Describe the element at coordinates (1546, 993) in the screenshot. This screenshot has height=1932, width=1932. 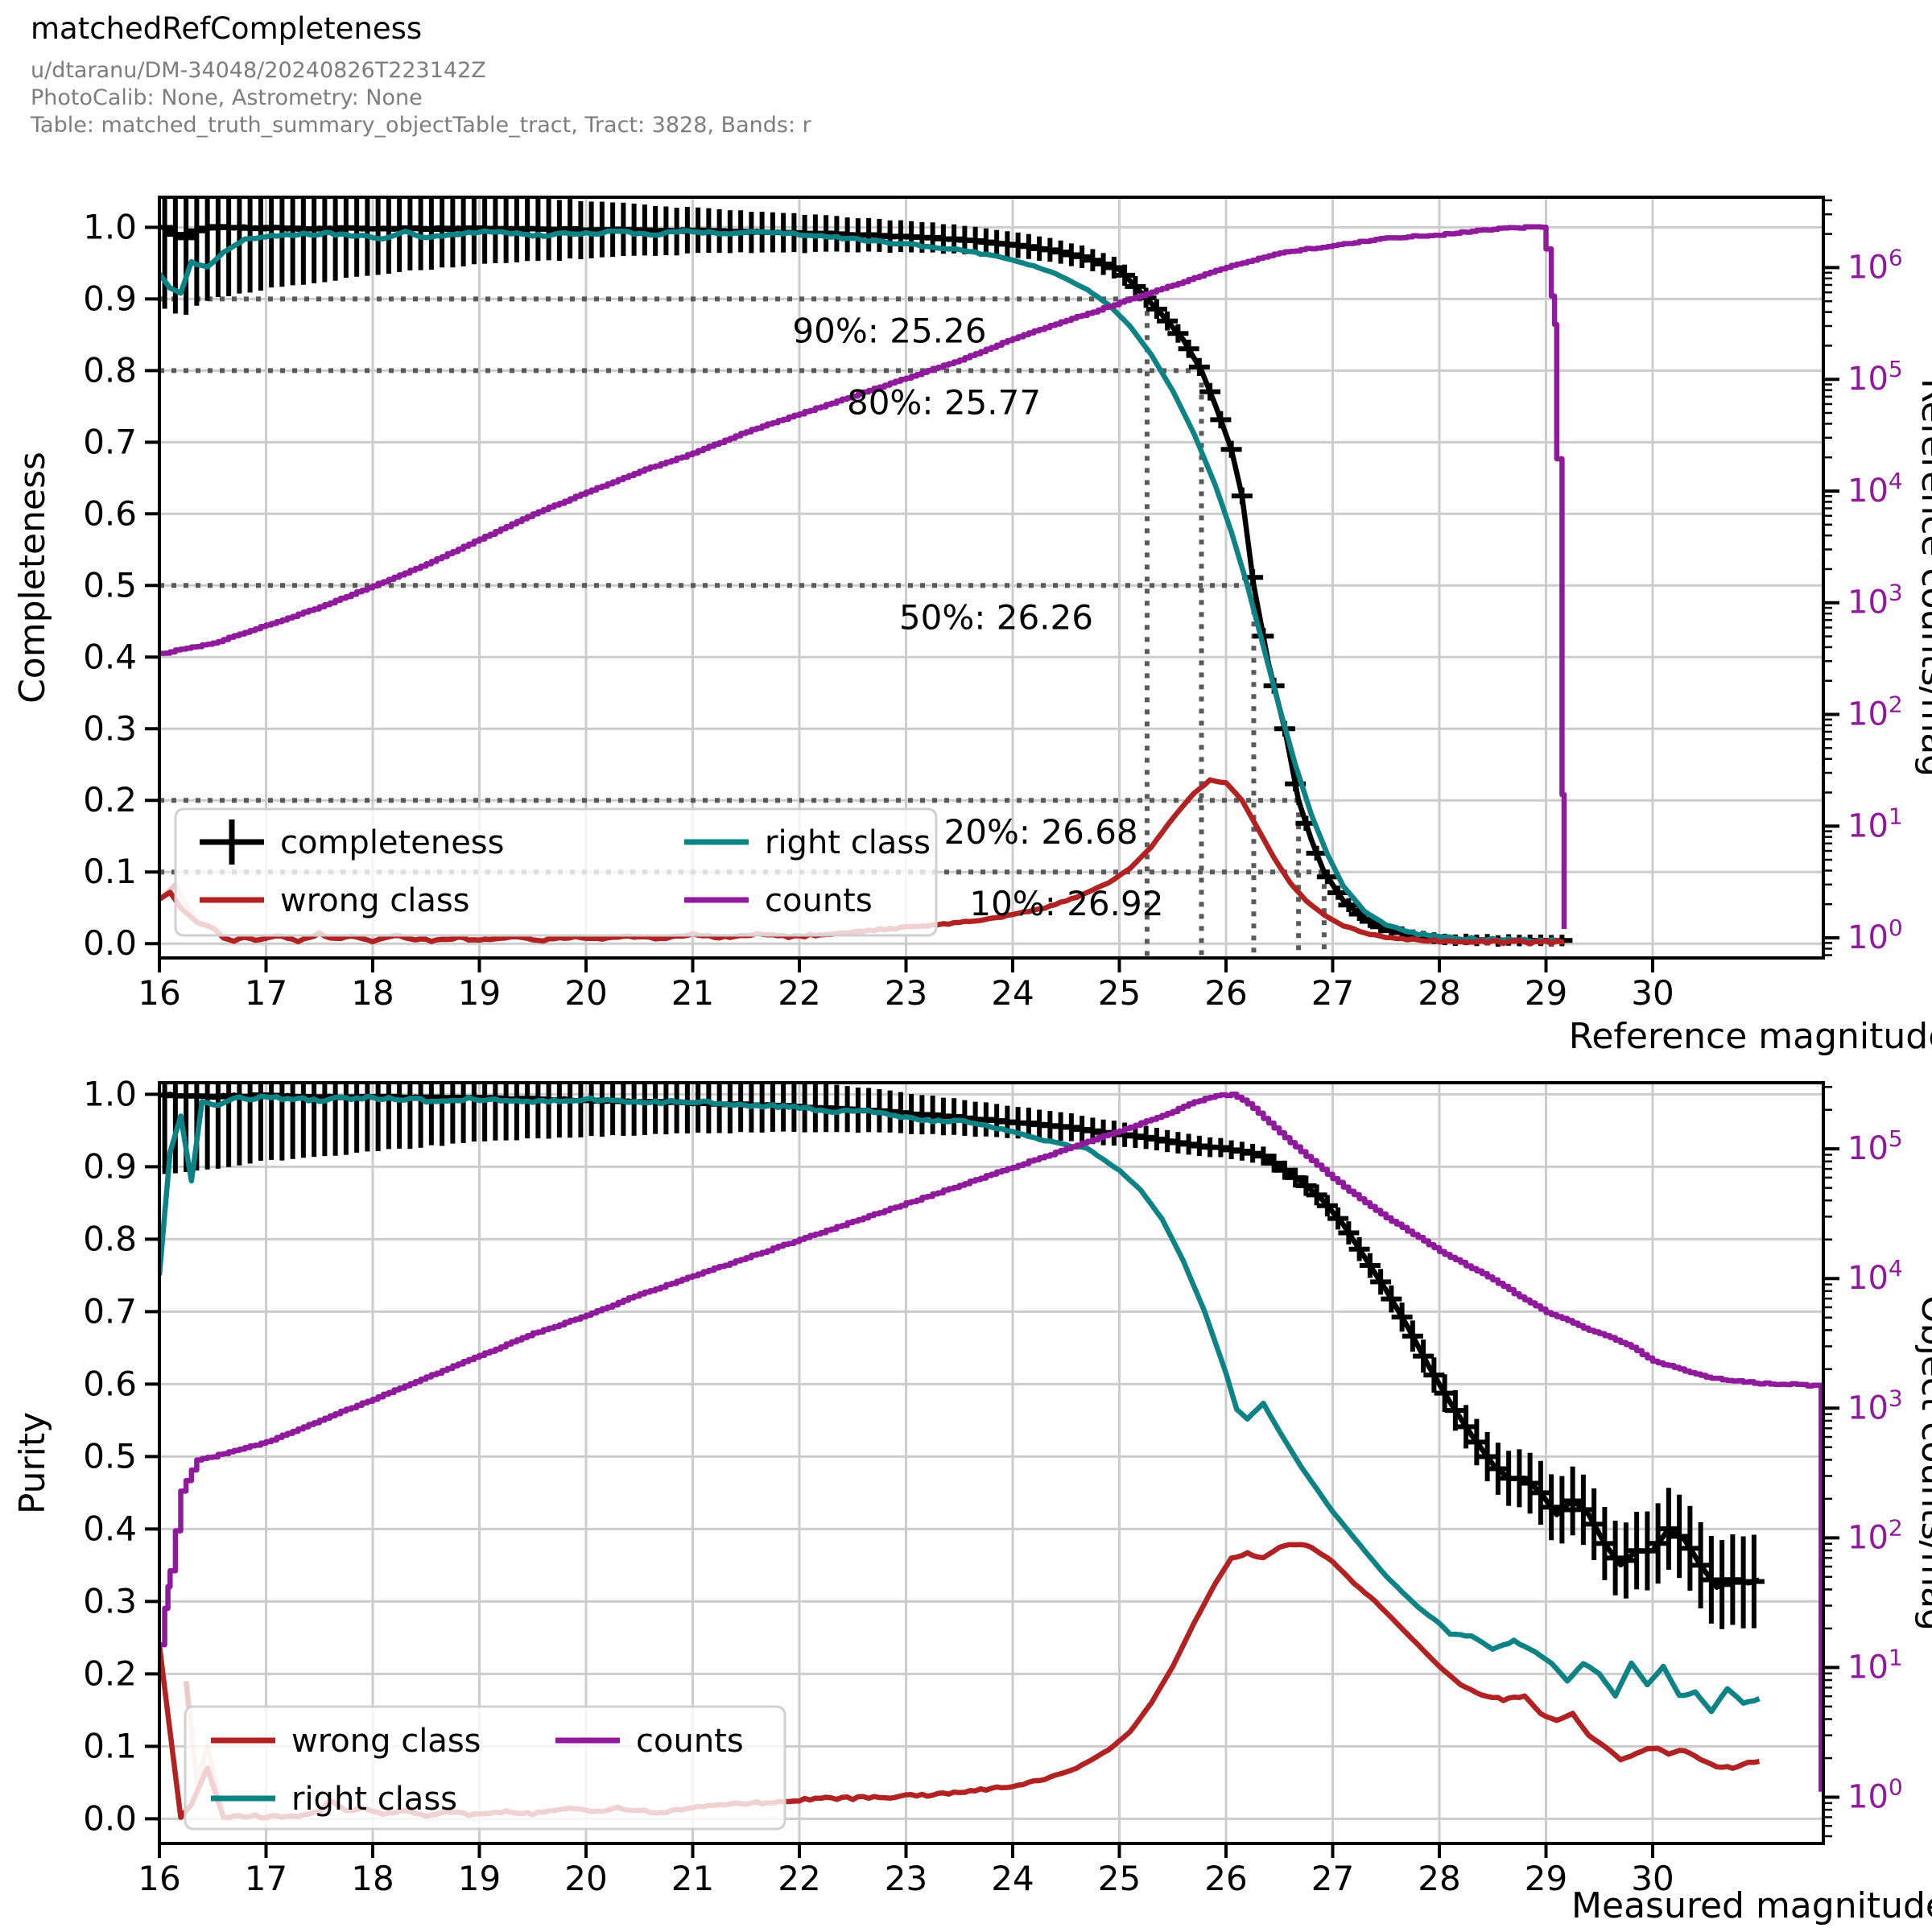
I see `x-tick-label: 29` at that location.